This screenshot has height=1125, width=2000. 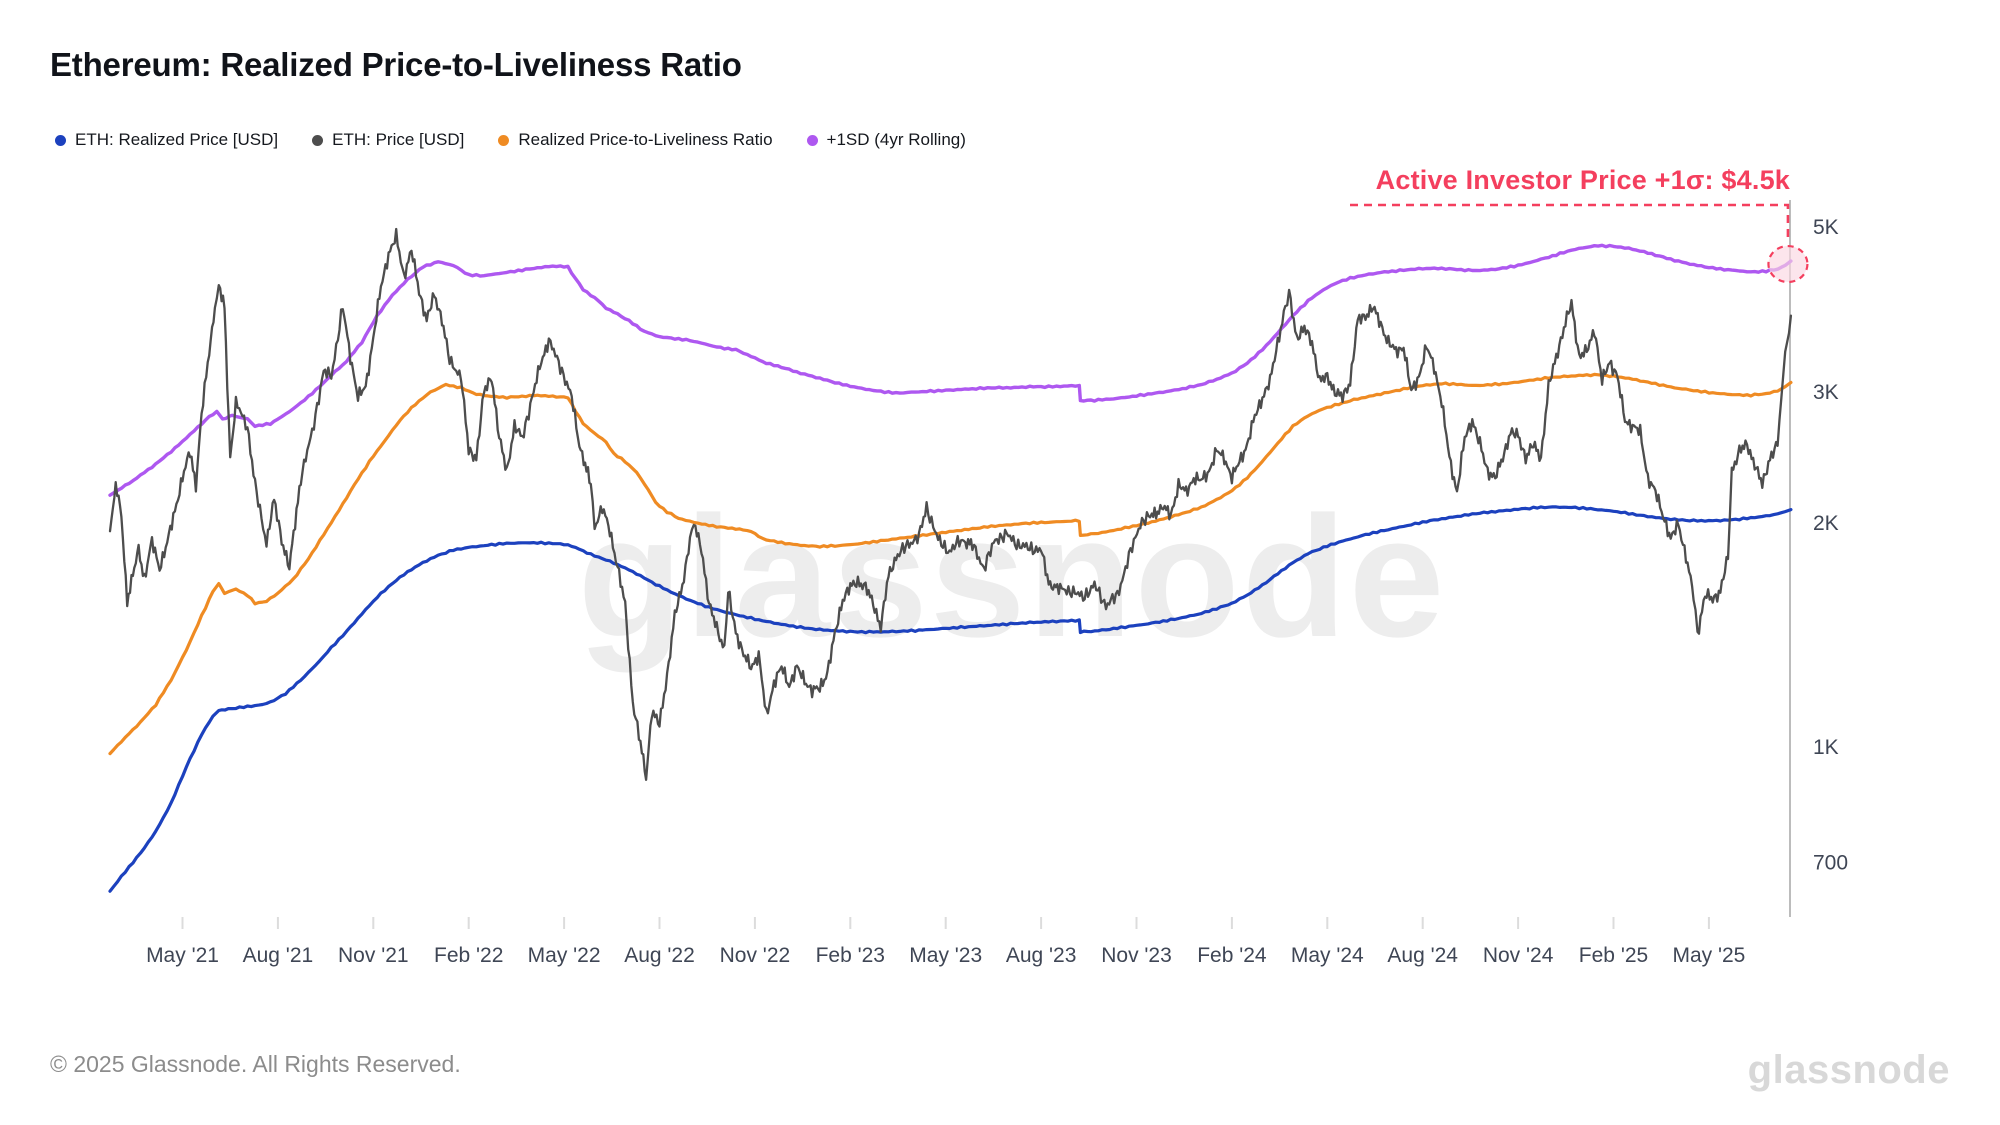 What do you see at coordinates (177, 139) in the screenshot?
I see `legend-item-label: ETH: Realized Price [USD]` at bounding box center [177, 139].